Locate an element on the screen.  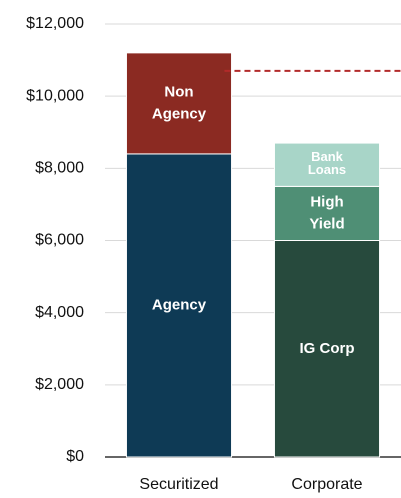
x-tick-label: Corporate is located at coordinates (326, 484).